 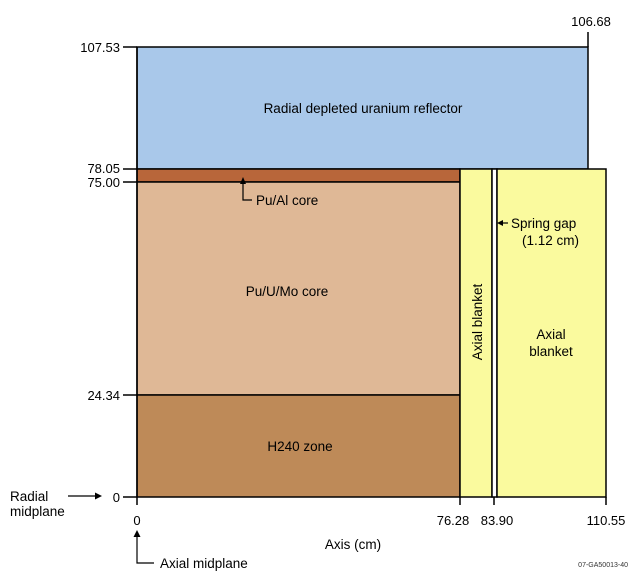 I want to click on axial-blanket-outer-label-line1: Axial, so click(x=550, y=334).